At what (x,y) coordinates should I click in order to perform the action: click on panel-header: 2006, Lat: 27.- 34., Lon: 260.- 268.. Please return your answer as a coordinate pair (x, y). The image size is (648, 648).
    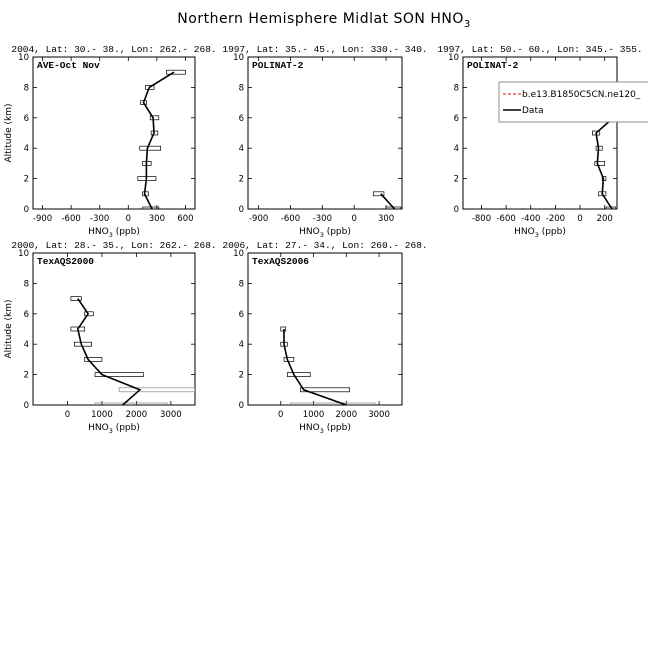
    Looking at the image, I should click on (324, 245).